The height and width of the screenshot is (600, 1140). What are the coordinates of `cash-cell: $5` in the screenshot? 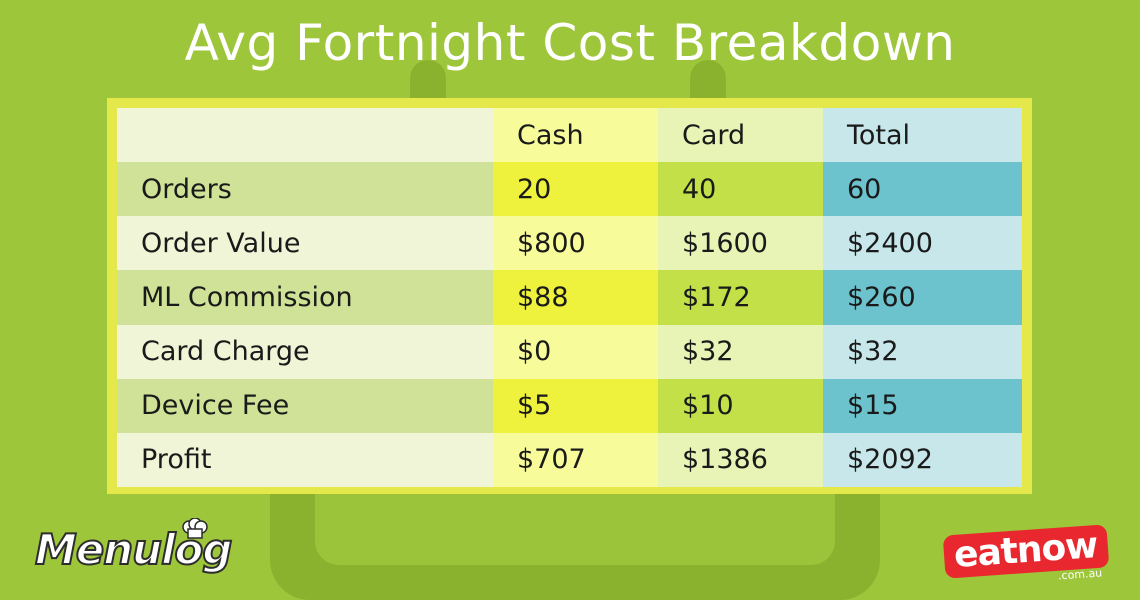 It's located at (575, 405).